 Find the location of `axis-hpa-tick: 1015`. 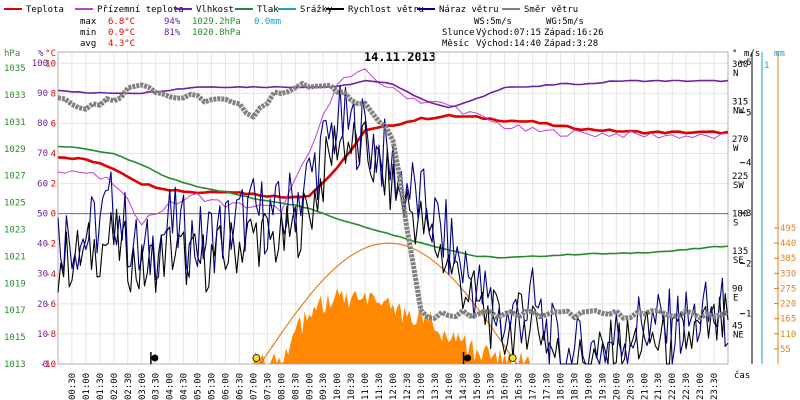

axis-hpa-tick: 1015 is located at coordinates (15, 338).